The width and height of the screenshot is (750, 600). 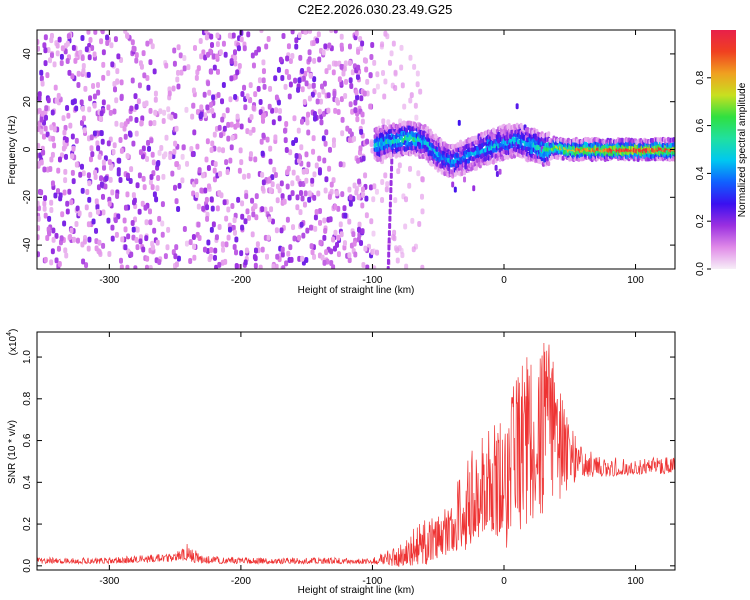 What do you see at coordinates (723, 149) in the screenshot?
I see `colorbar-gradient` at bounding box center [723, 149].